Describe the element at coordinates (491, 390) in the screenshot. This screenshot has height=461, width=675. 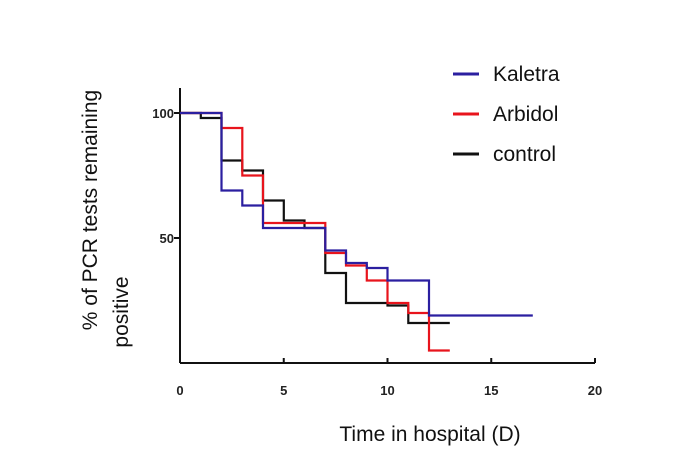
I see `x-tick-label: 15` at that location.